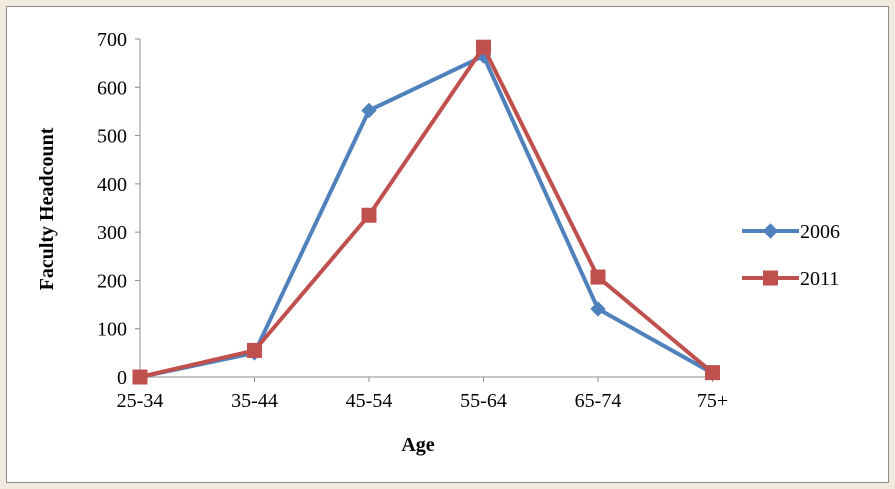 This screenshot has height=489, width=895. I want to click on y-tick-label: 600, so click(112, 88).